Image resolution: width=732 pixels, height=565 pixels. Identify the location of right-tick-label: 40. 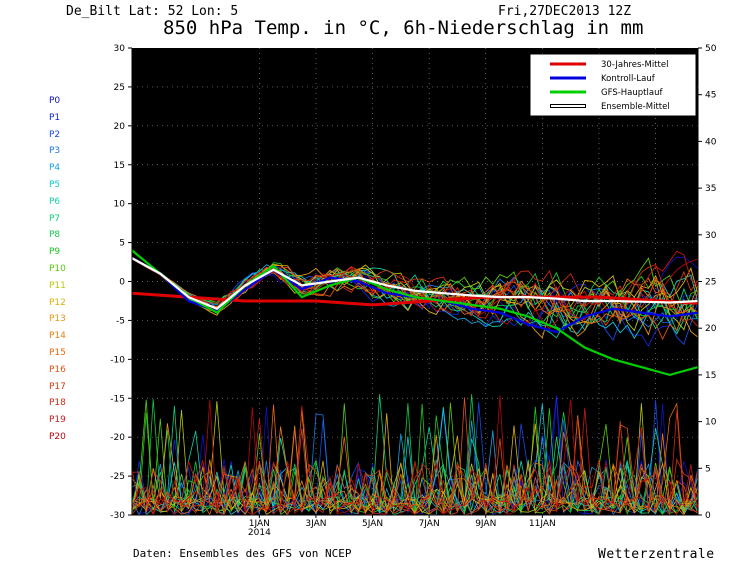
(711, 142).